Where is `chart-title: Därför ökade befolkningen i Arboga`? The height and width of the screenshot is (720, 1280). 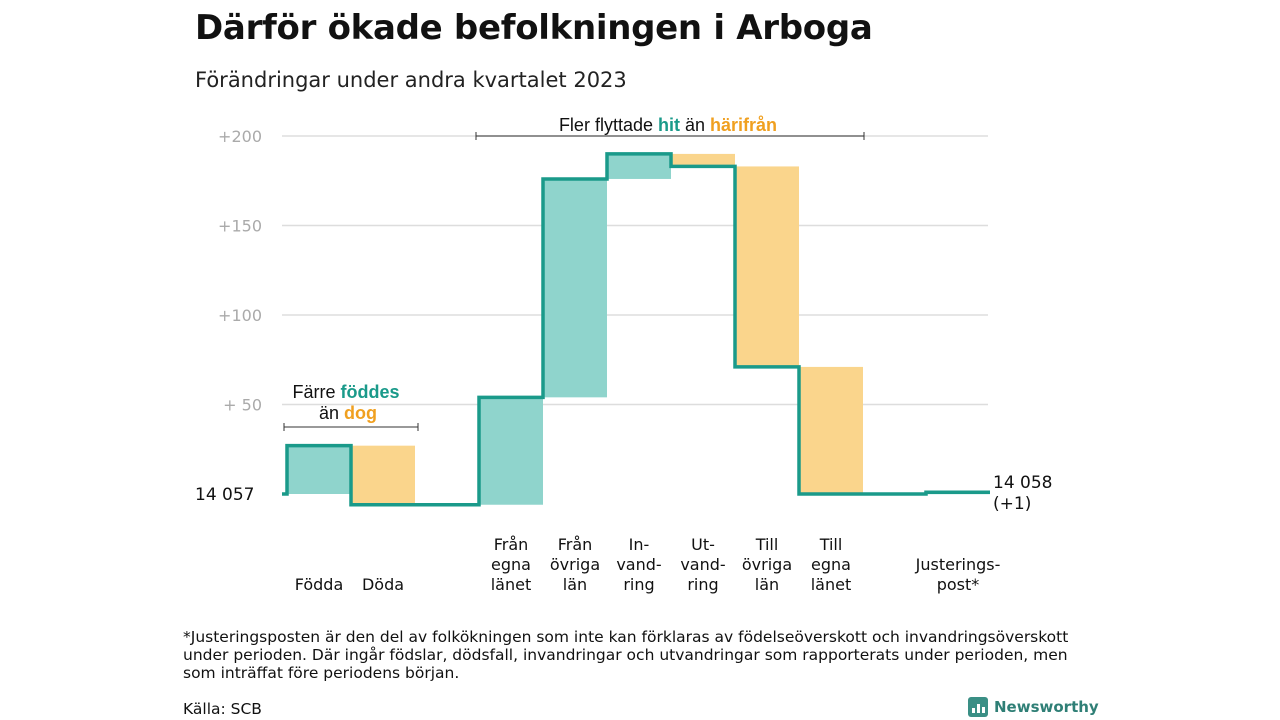
chart-title: Därför ökade befolkningen i Arboga is located at coordinates (534, 28).